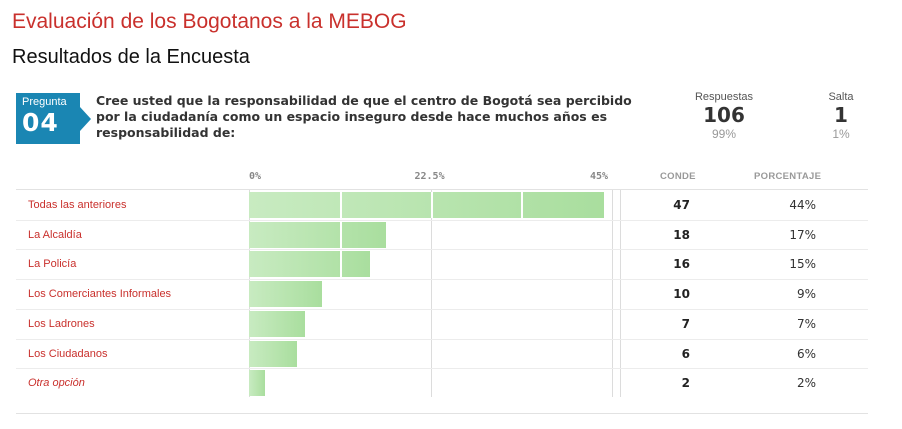 The image size is (902, 429). Describe the element at coordinates (44, 102) in the screenshot. I see `question-badge-label: Pregunta` at that location.